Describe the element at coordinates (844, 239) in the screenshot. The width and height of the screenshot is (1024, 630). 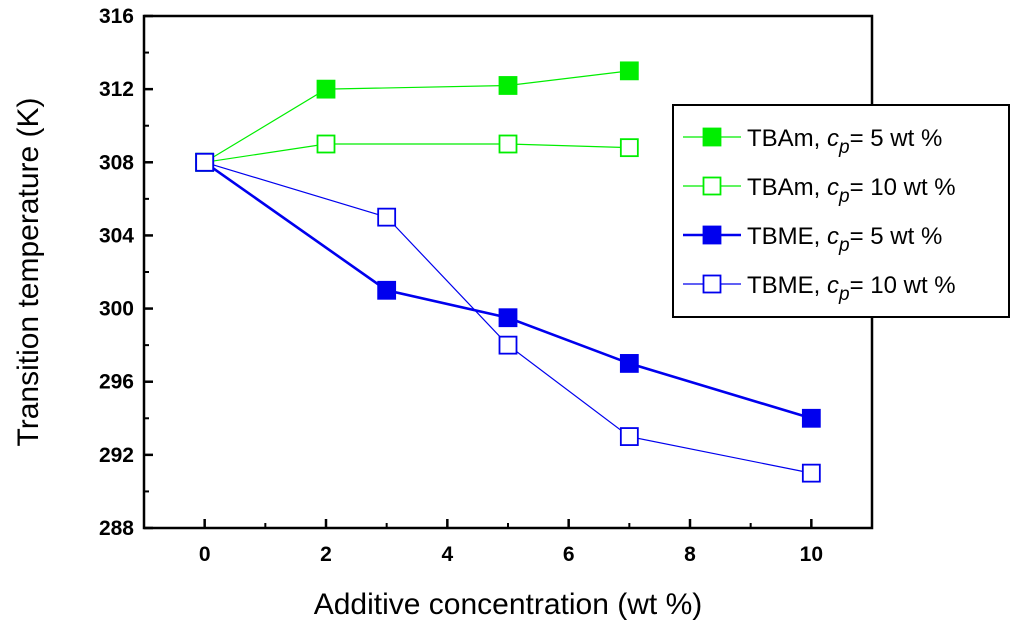
I see `legend-label: TBME, cp= 5 wt %` at that location.